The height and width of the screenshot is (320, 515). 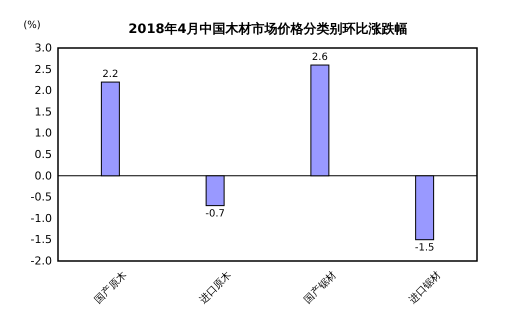 I want to click on y-tick-label: -1.5, so click(x=41, y=239).